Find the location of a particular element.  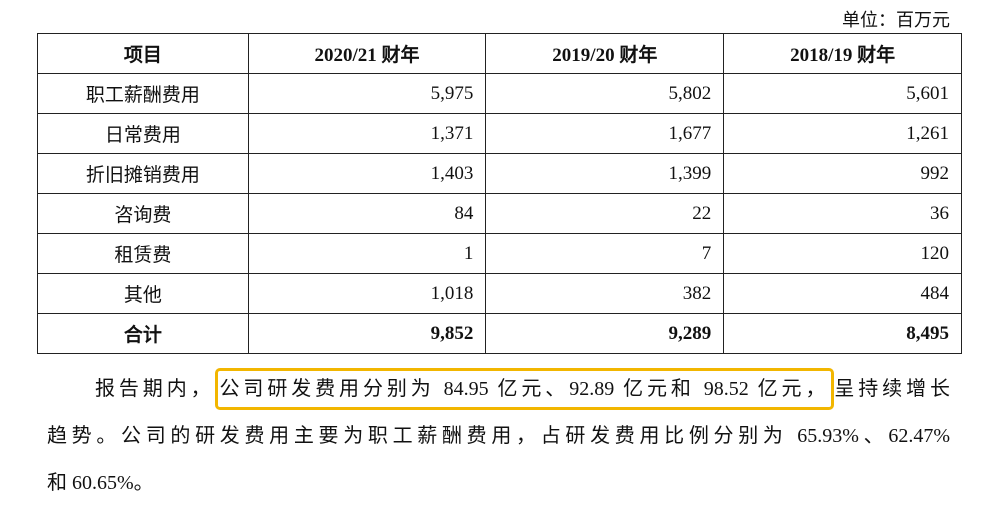

value-cell: 484 is located at coordinates (842, 293).